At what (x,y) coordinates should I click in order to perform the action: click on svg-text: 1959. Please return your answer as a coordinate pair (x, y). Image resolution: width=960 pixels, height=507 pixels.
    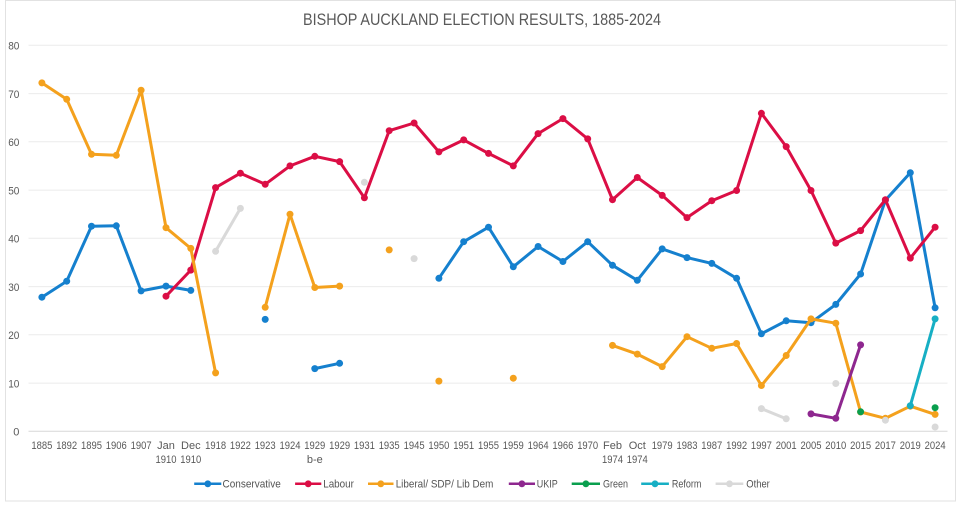
    Looking at the image, I should click on (513, 446).